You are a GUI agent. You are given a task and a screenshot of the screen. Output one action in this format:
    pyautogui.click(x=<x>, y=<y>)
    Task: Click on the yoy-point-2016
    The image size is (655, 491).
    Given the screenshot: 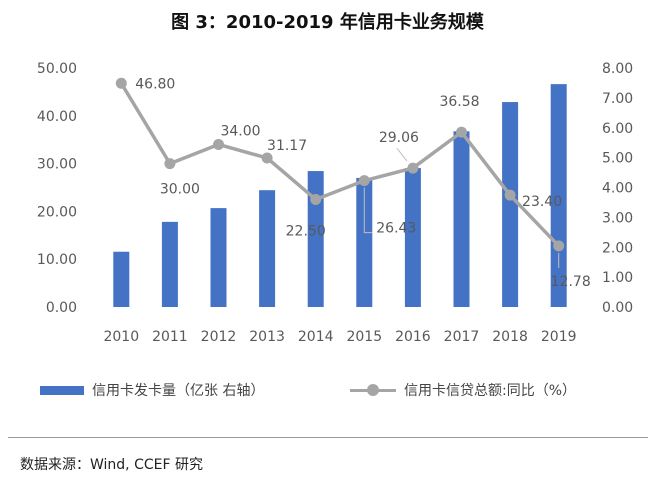 What is the action you would take?
    pyautogui.click(x=413, y=168)
    